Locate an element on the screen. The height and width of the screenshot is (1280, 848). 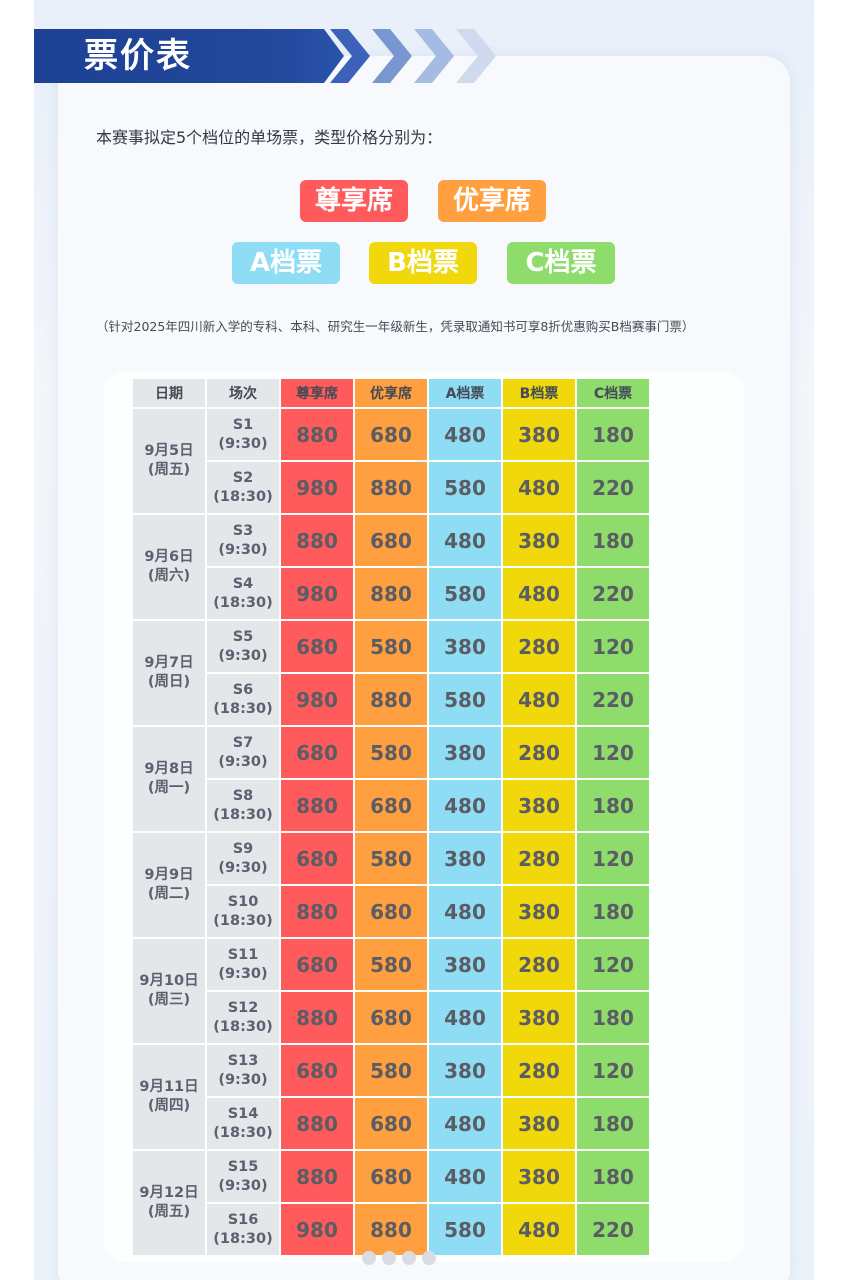
table-row: S16 (18:30) 980 880 580 480 220 is located at coordinates (391, 1229).